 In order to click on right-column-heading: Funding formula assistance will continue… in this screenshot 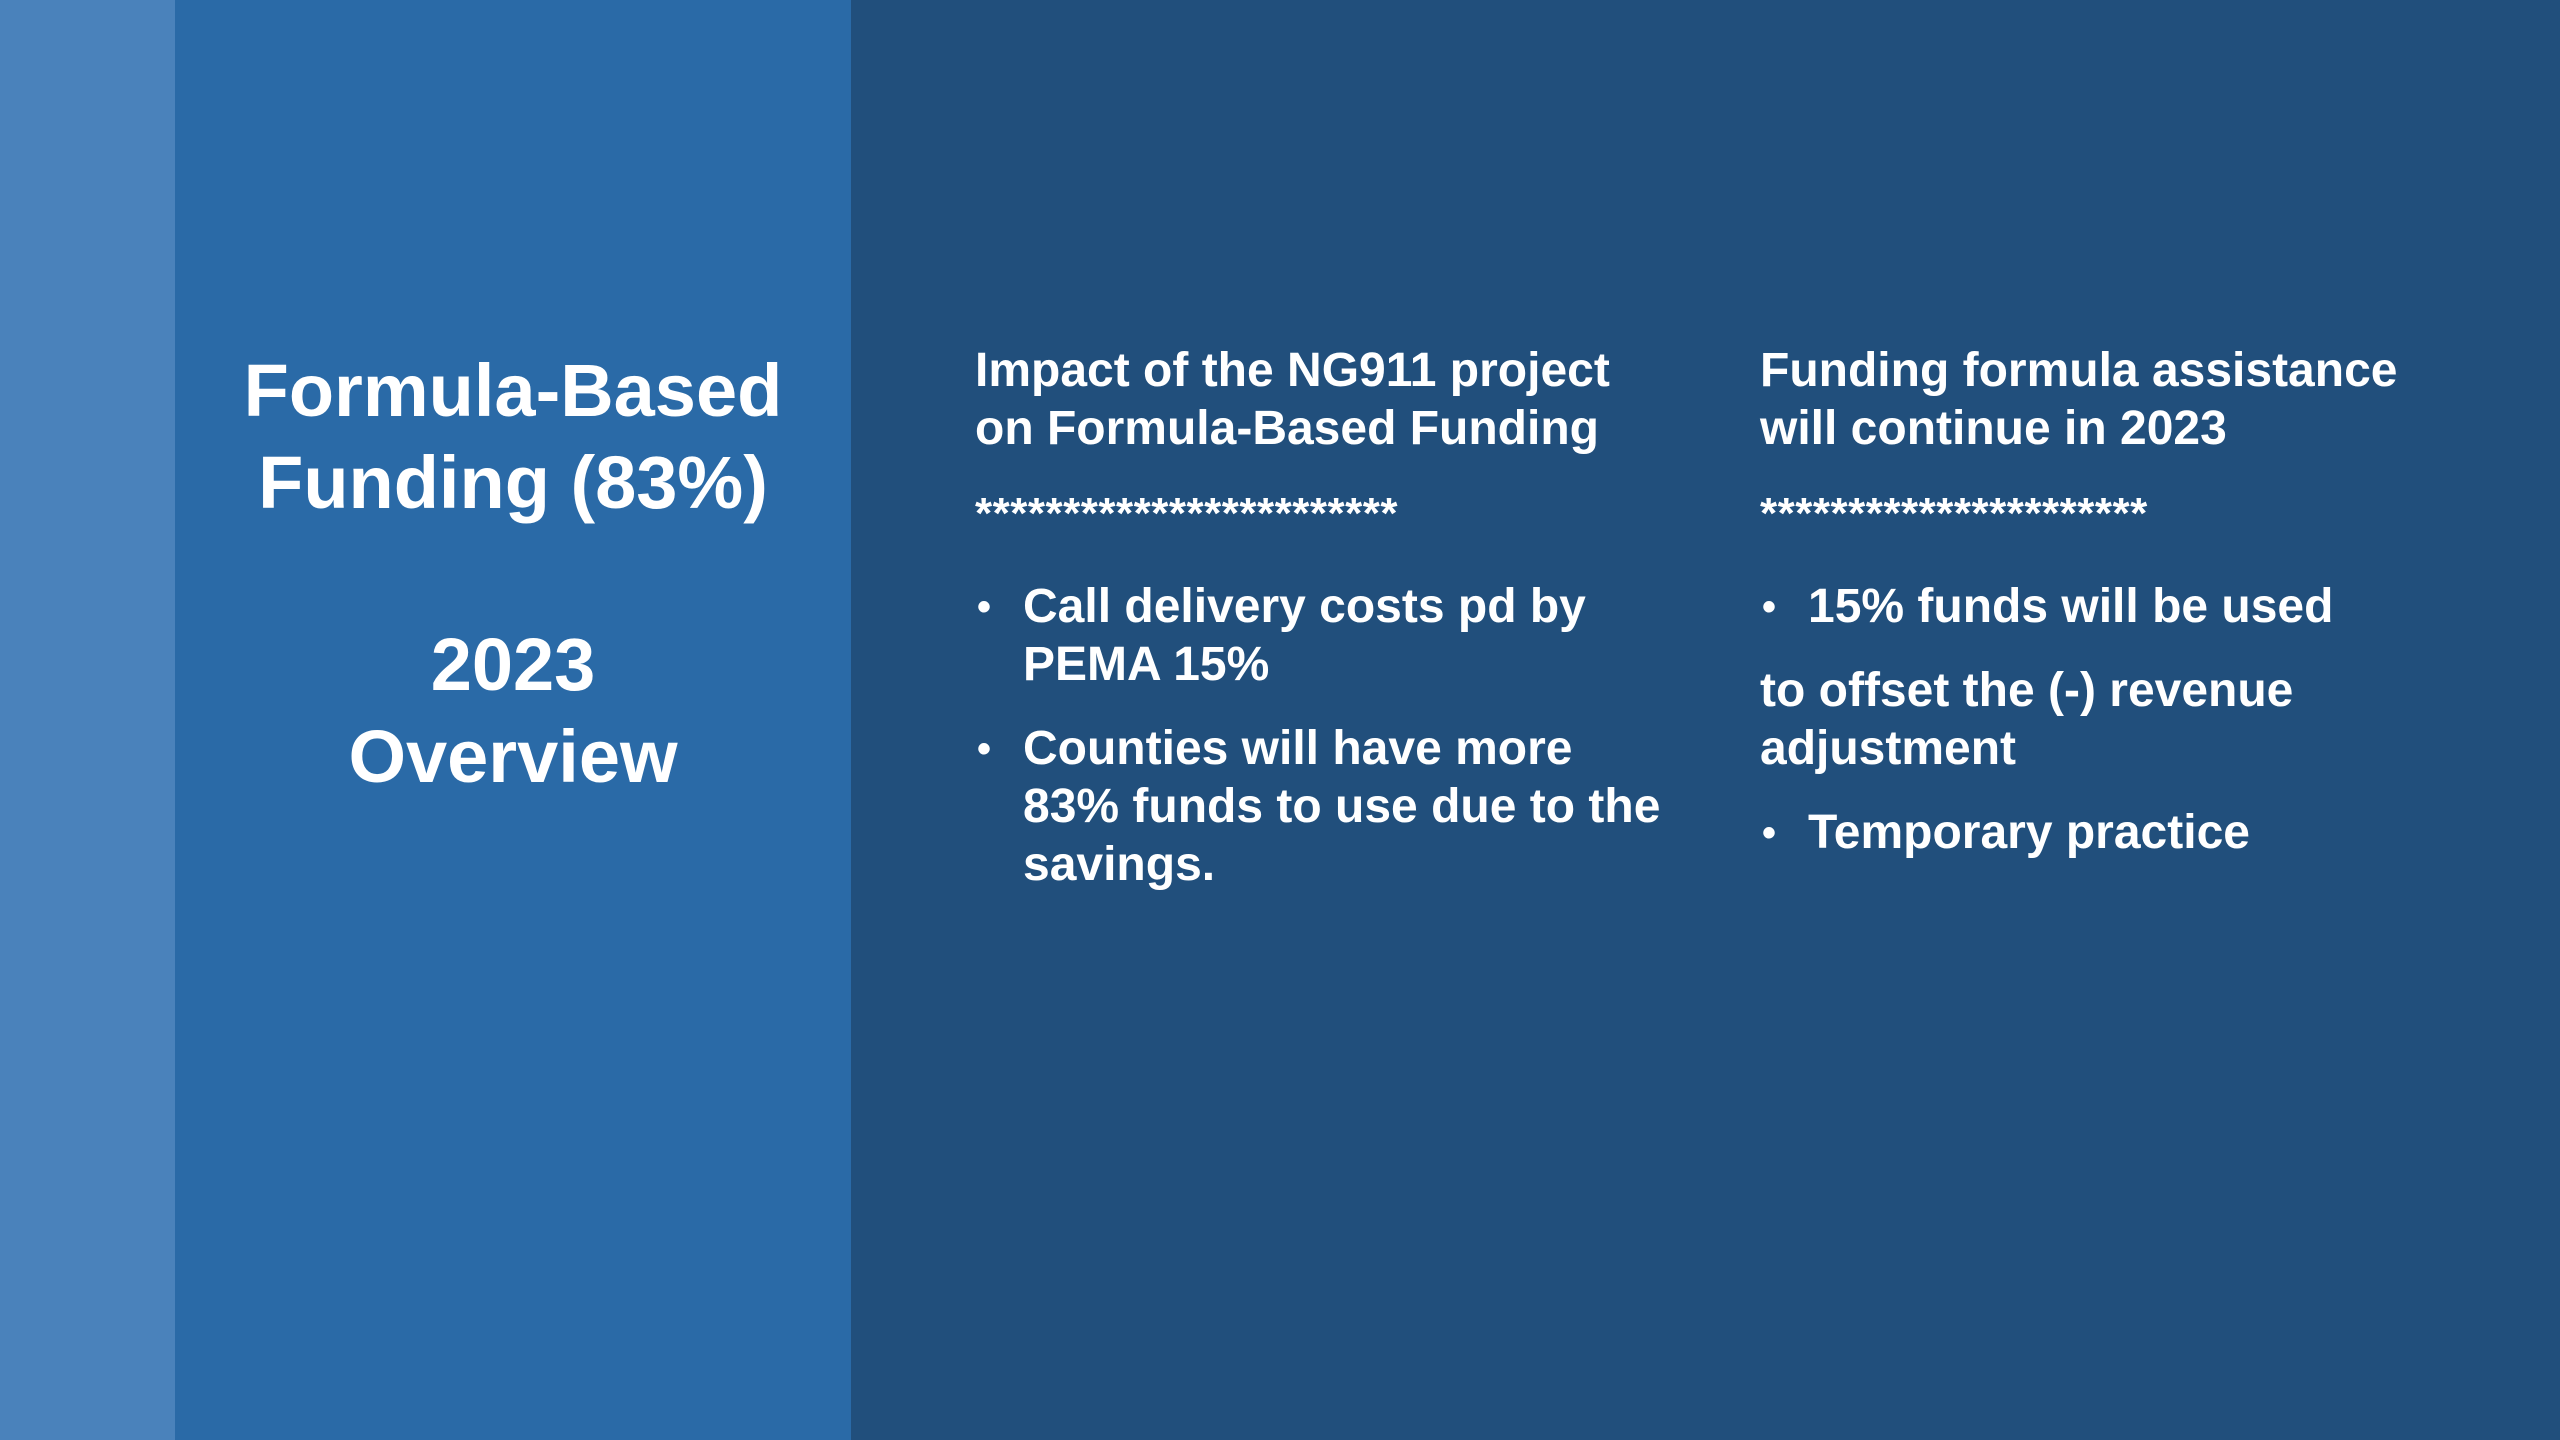, I will do `click(2110, 400)`.